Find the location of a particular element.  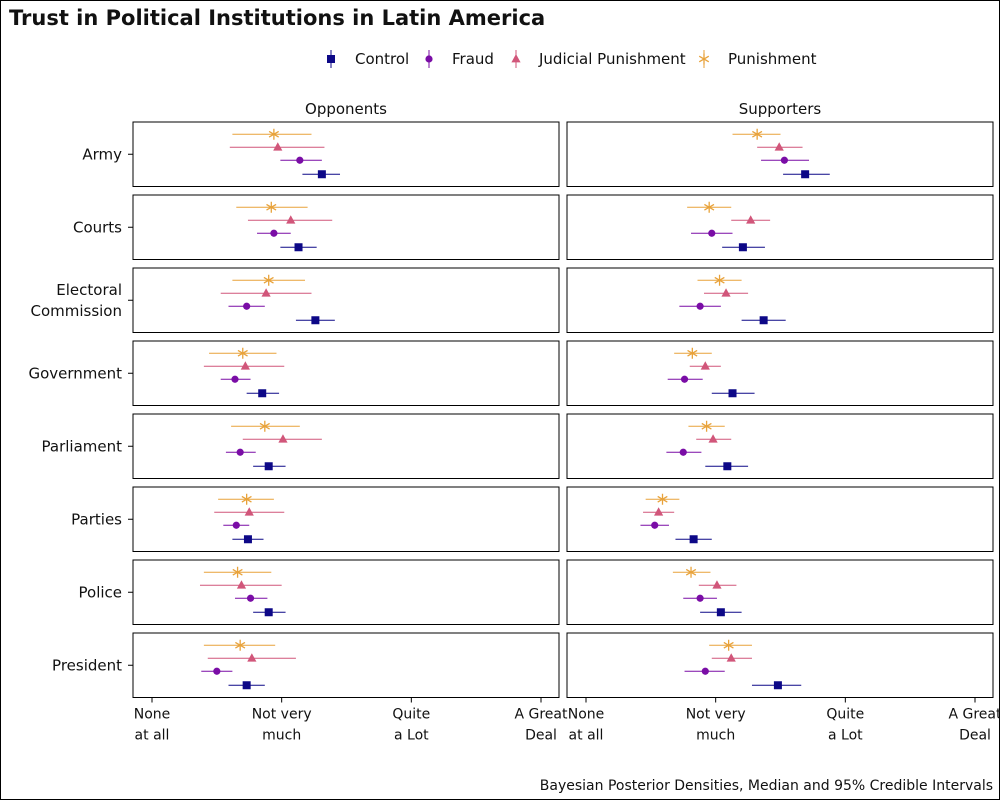

panel-opponents-police is located at coordinates (346, 592).